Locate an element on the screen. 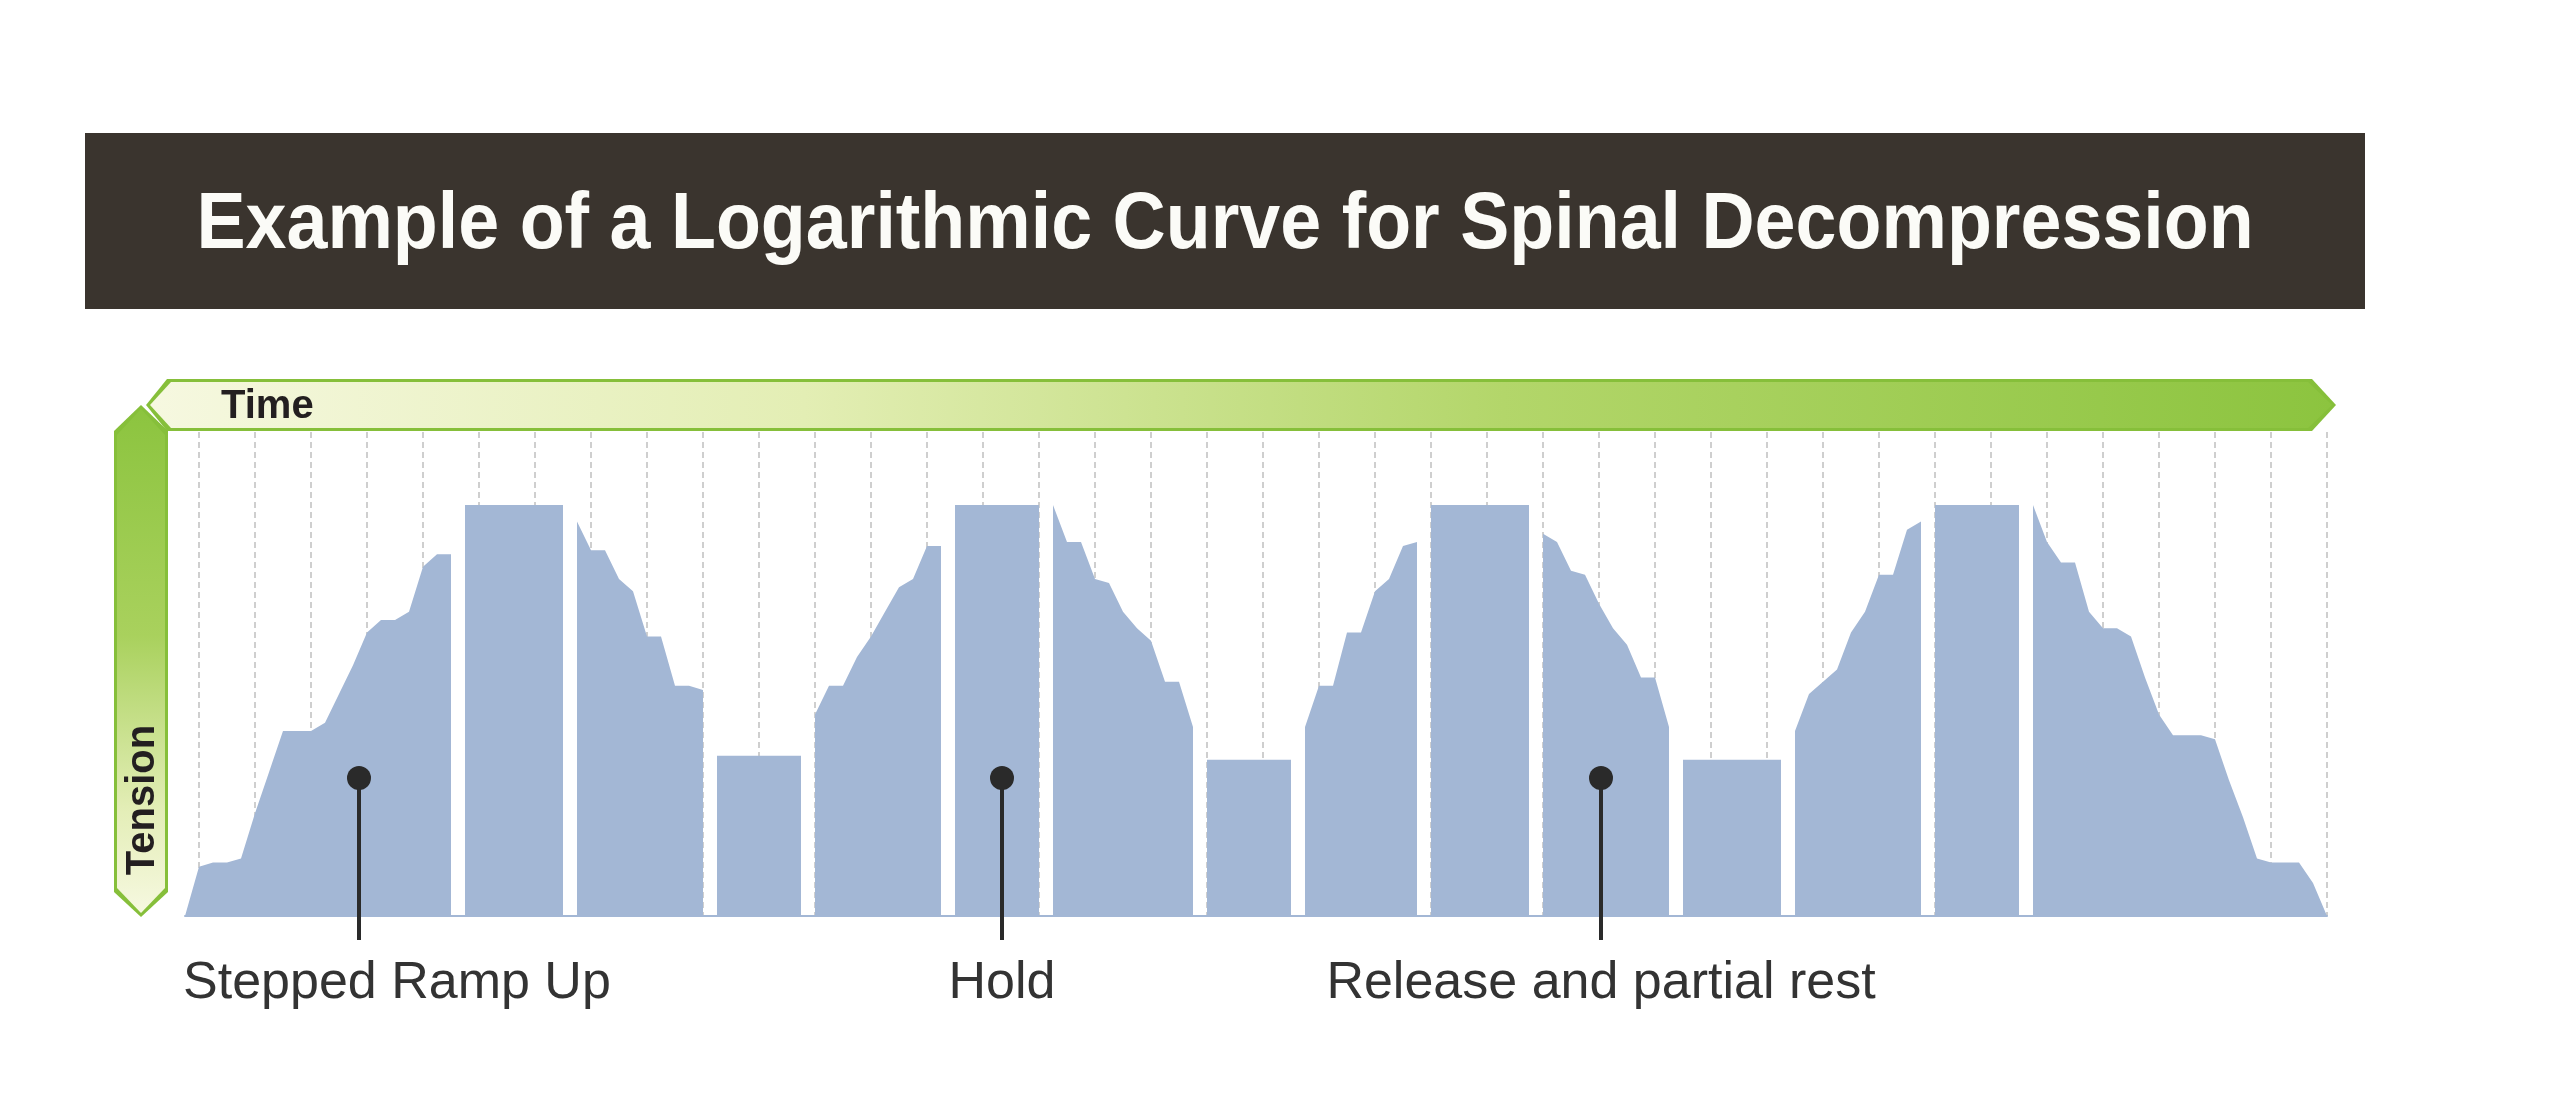  y-axis-title: Tension is located at coordinates (140, 800).